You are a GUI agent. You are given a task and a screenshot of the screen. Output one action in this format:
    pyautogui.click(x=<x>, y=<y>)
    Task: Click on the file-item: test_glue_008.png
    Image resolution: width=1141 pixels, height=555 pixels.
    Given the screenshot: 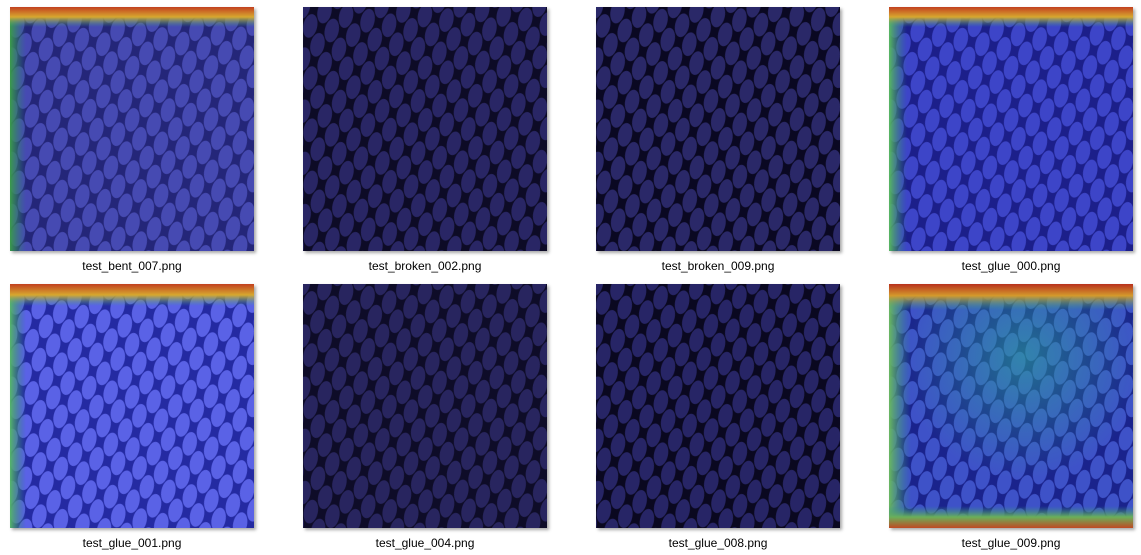 What is the action you would take?
    pyautogui.click(x=718, y=419)
    